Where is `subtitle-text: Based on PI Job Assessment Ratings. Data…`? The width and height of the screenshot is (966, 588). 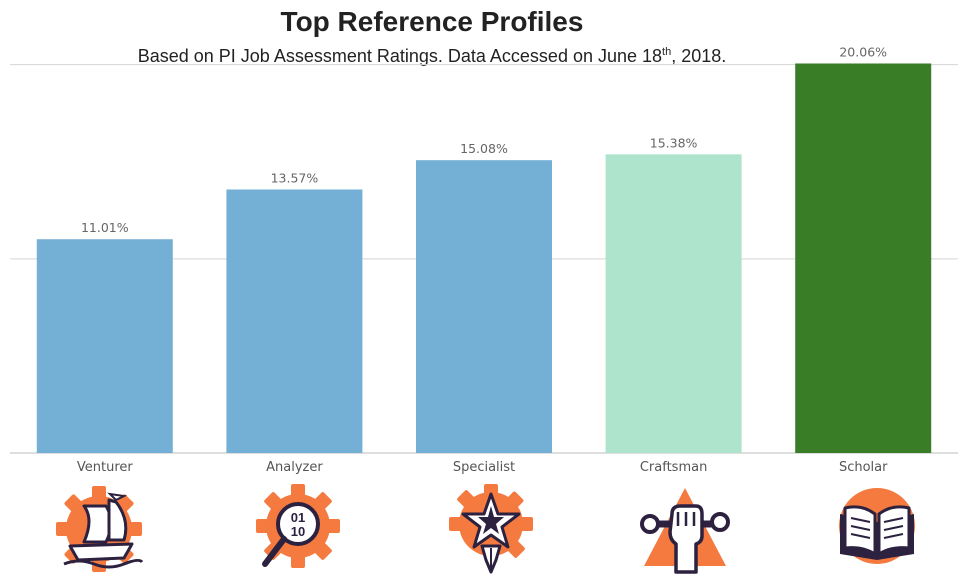 subtitle-text: Based on PI Job Assessment Ratings. Data… is located at coordinates (400, 56).